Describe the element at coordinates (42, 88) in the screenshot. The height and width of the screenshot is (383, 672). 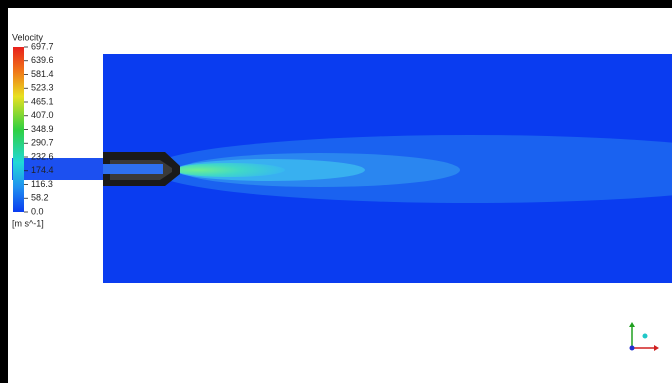
I see `legend-label: 523.3` at that location.